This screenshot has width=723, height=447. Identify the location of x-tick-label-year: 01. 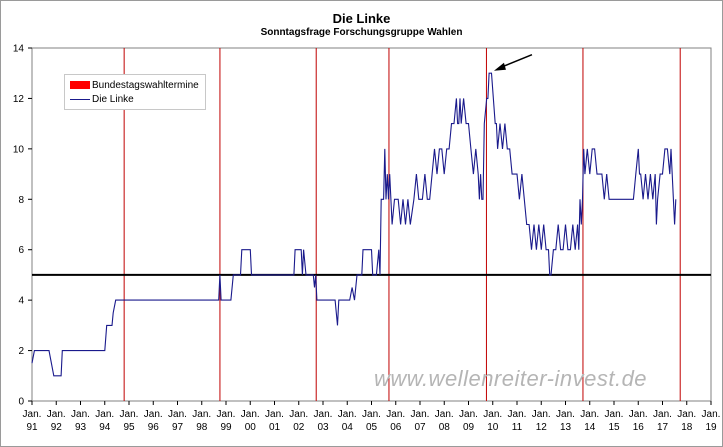
(275, 427).